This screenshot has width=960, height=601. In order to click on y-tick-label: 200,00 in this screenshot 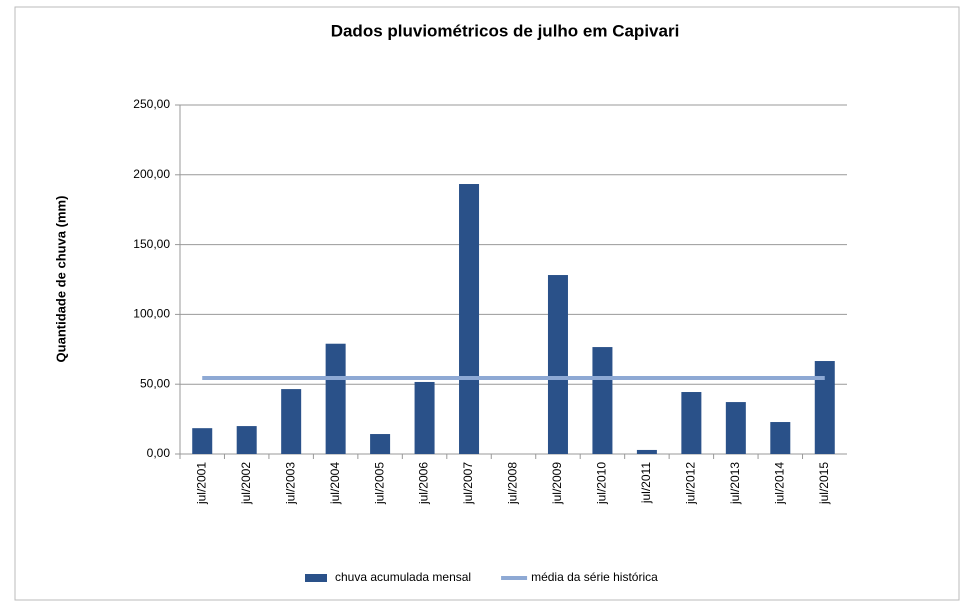, I will do `click(151, 174)`.